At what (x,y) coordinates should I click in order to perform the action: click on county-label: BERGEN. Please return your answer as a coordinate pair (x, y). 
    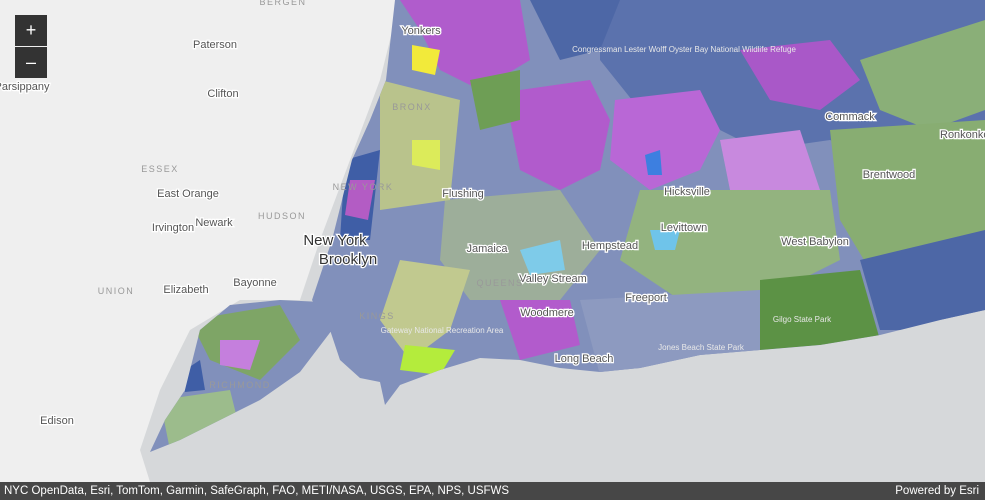
    Looking at the image, I should click on (282, 3).